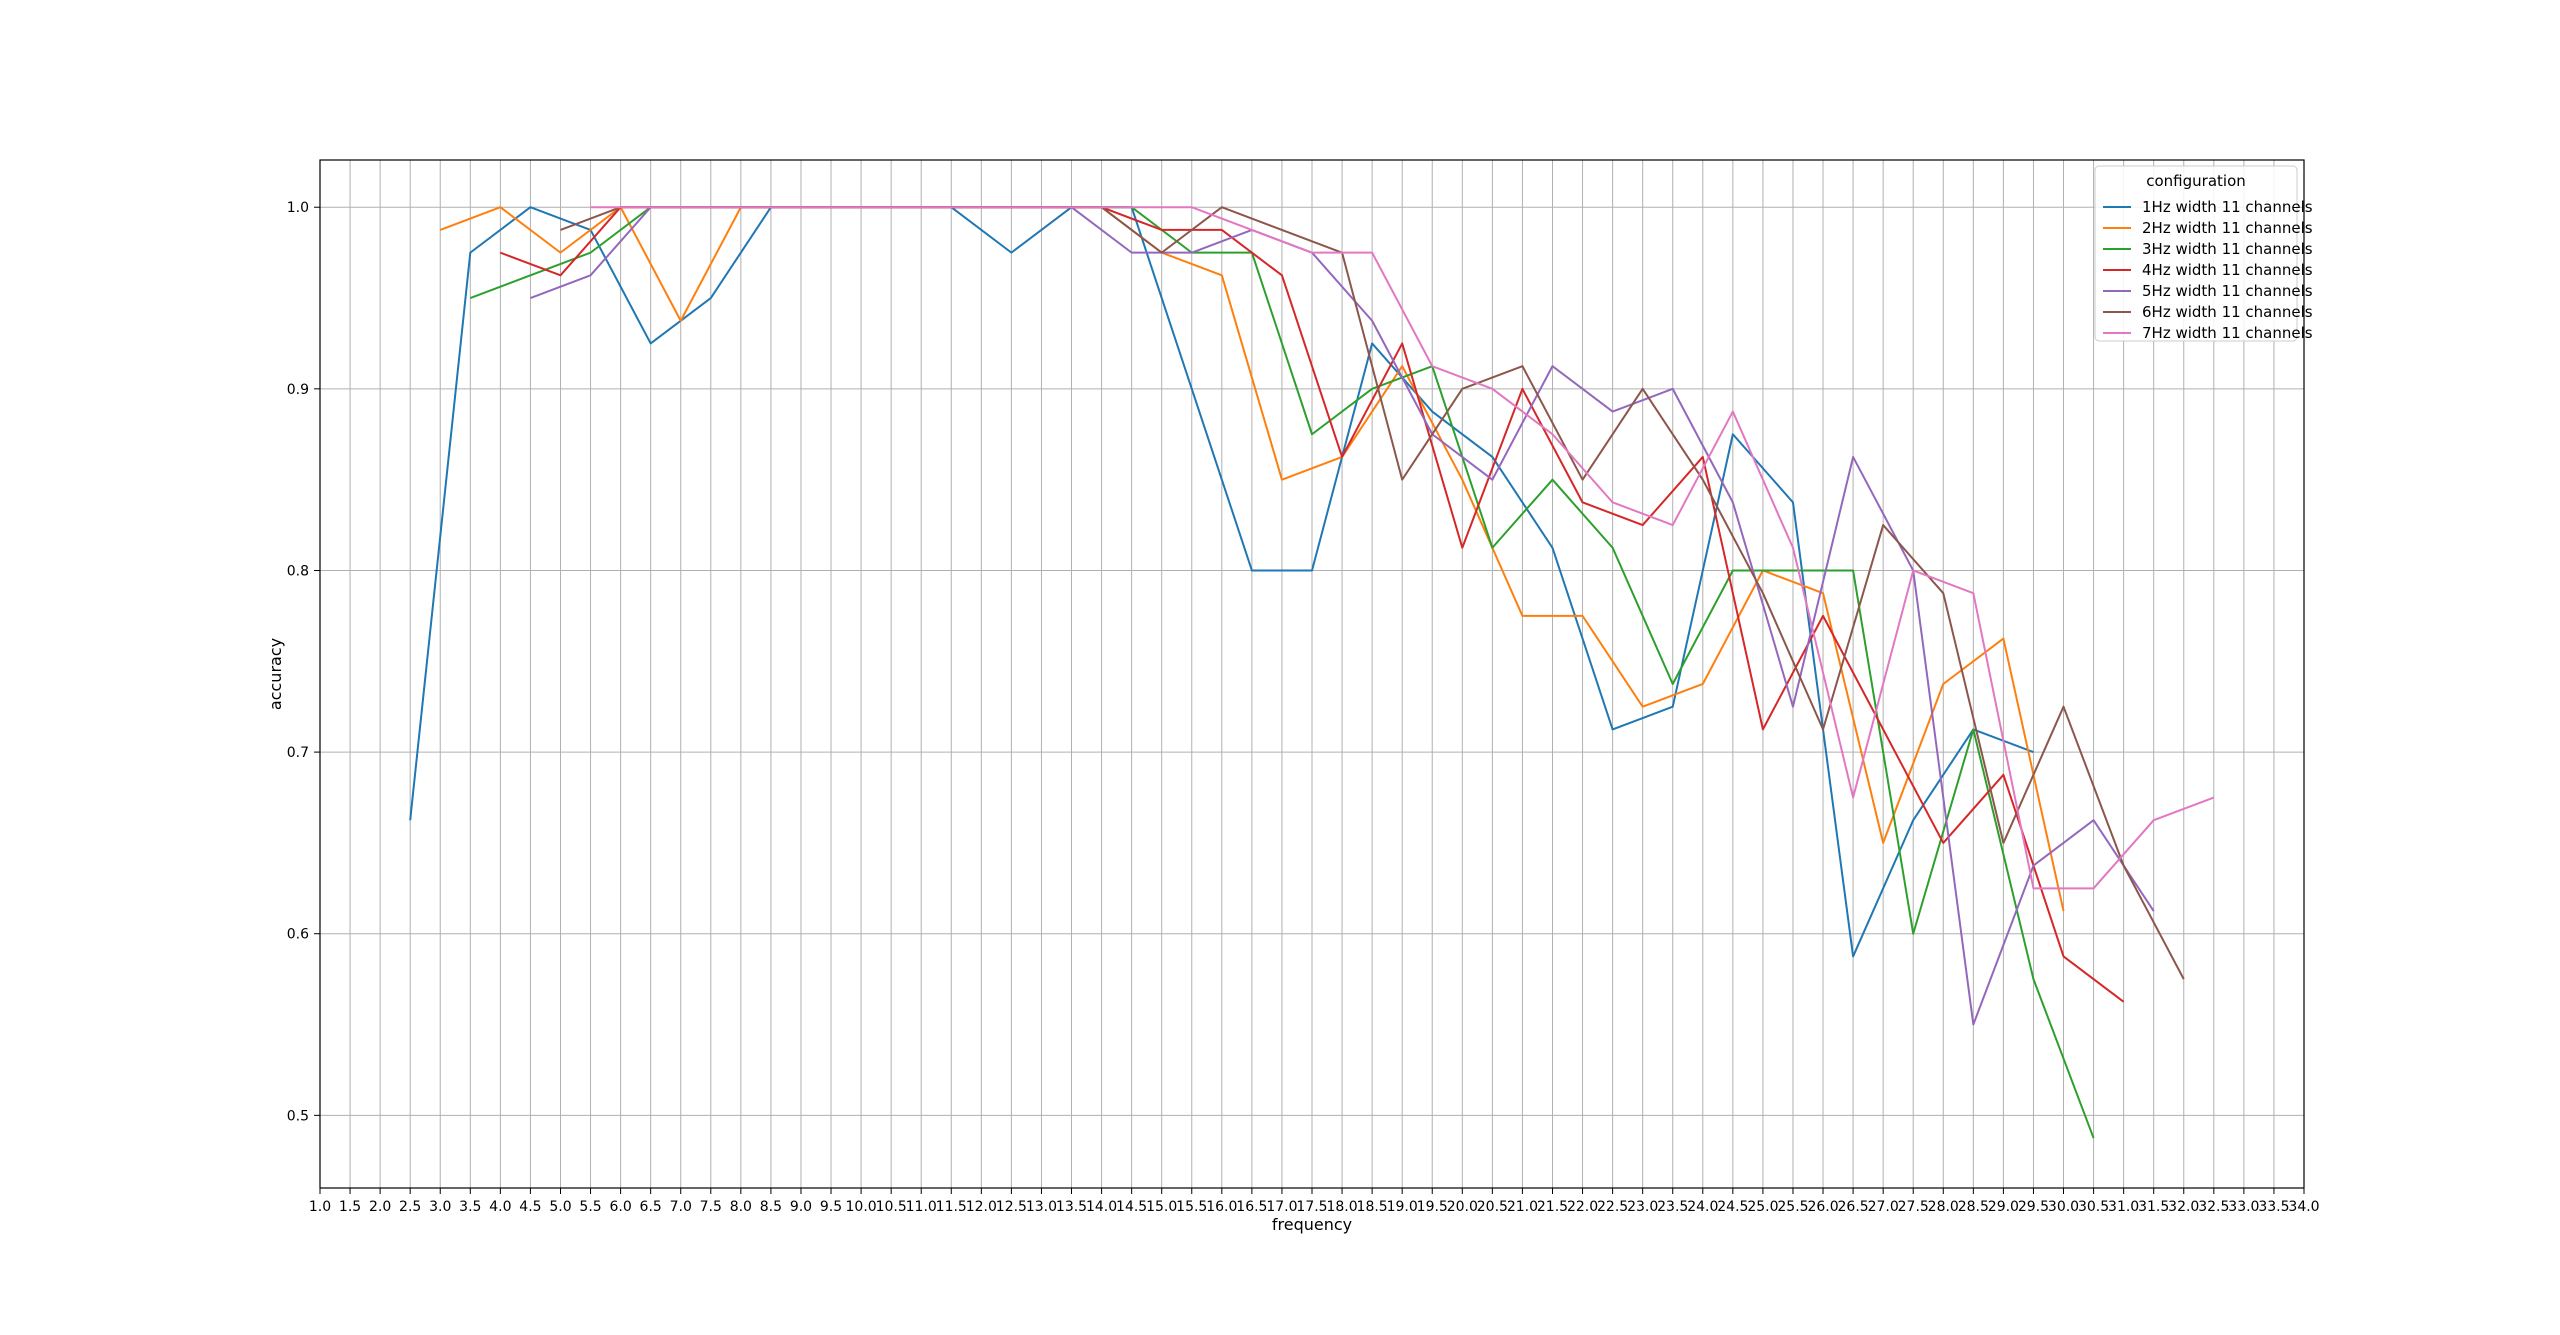  I want to click on legend-box, so click(2196, 253).